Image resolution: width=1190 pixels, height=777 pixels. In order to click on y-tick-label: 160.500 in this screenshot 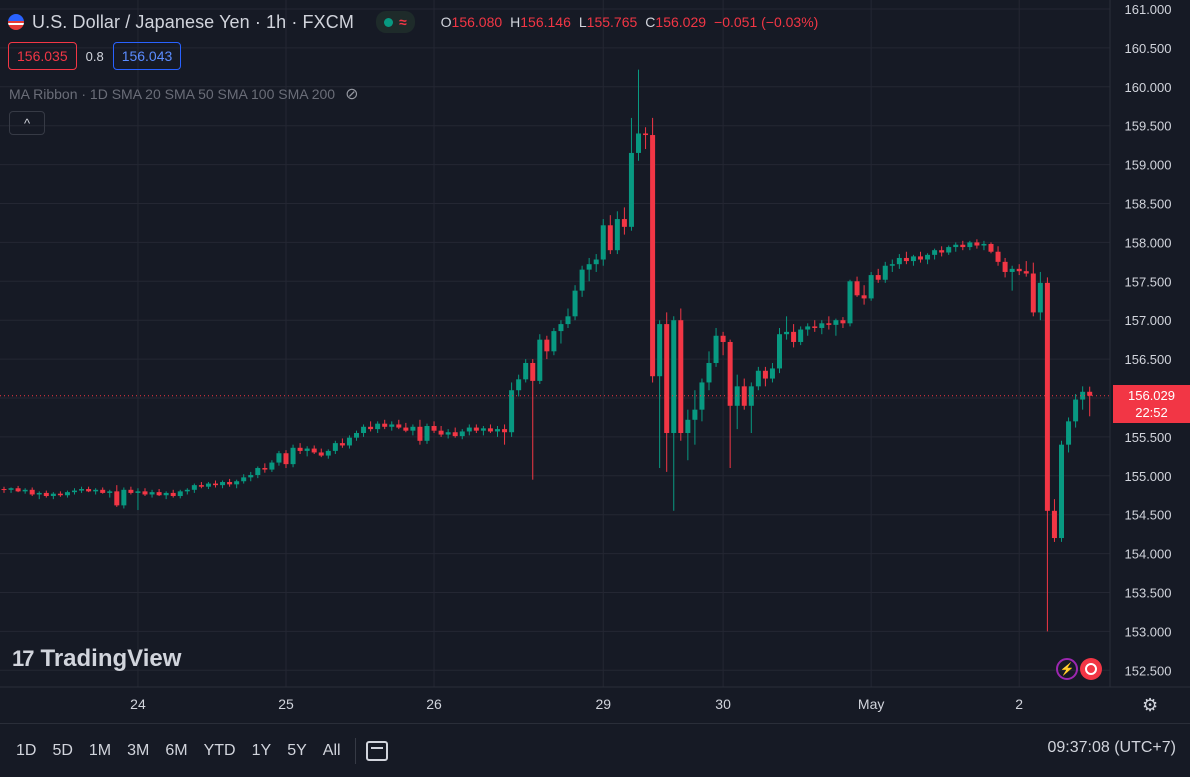, I will do `click(1148, 48)`.